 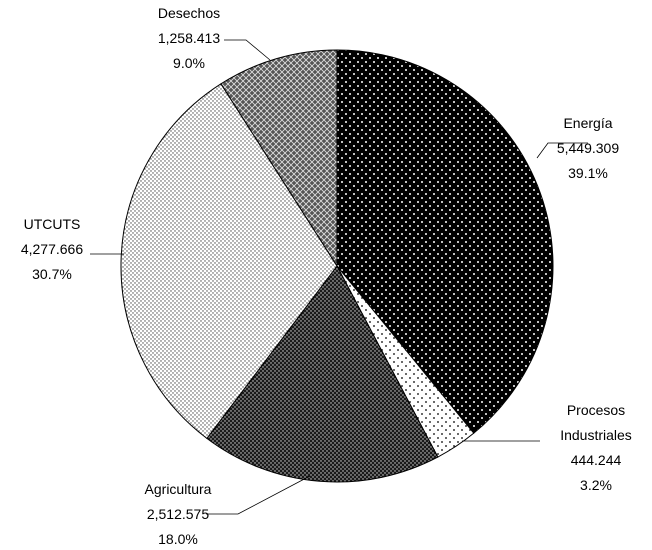 I want to click on slice-label-value: 2,512.575, so click(x=178, y=514).